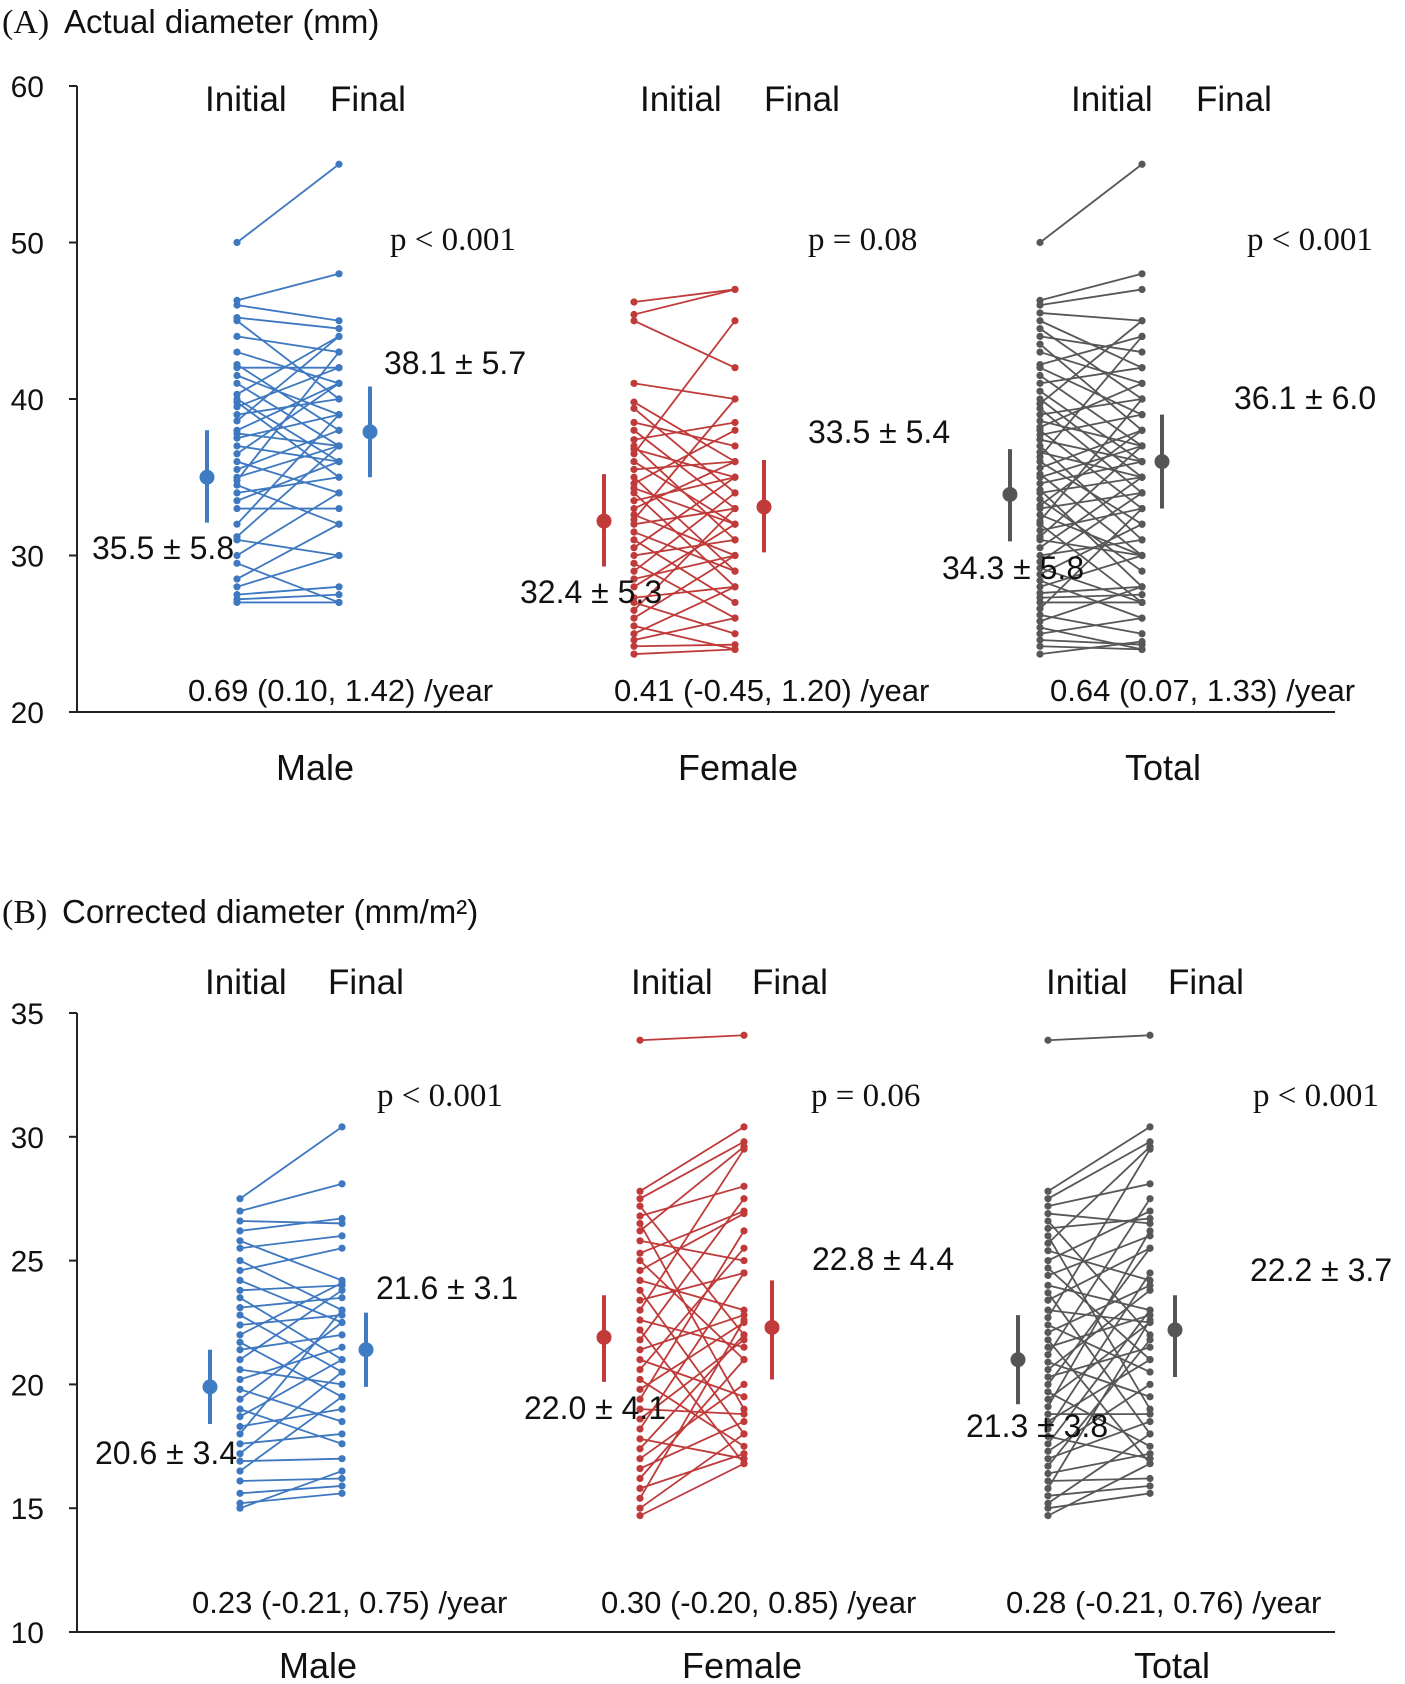 This screenshot has width=1405, height=1684. I want to click on a-female-final-mean-point, so click(764, 507).